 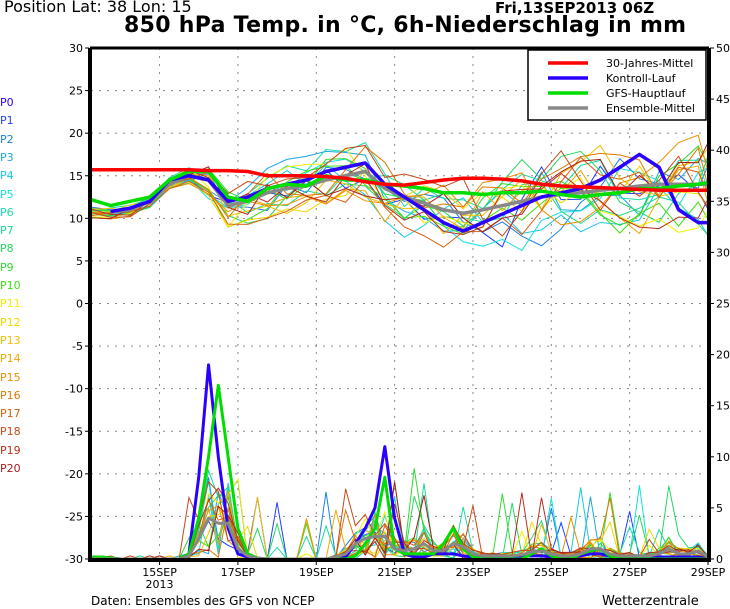 What do you see at coordinates (473, 572) in the screenshot?
I see `x-tick-label: 23SEP` at bounding box center [473, 572].